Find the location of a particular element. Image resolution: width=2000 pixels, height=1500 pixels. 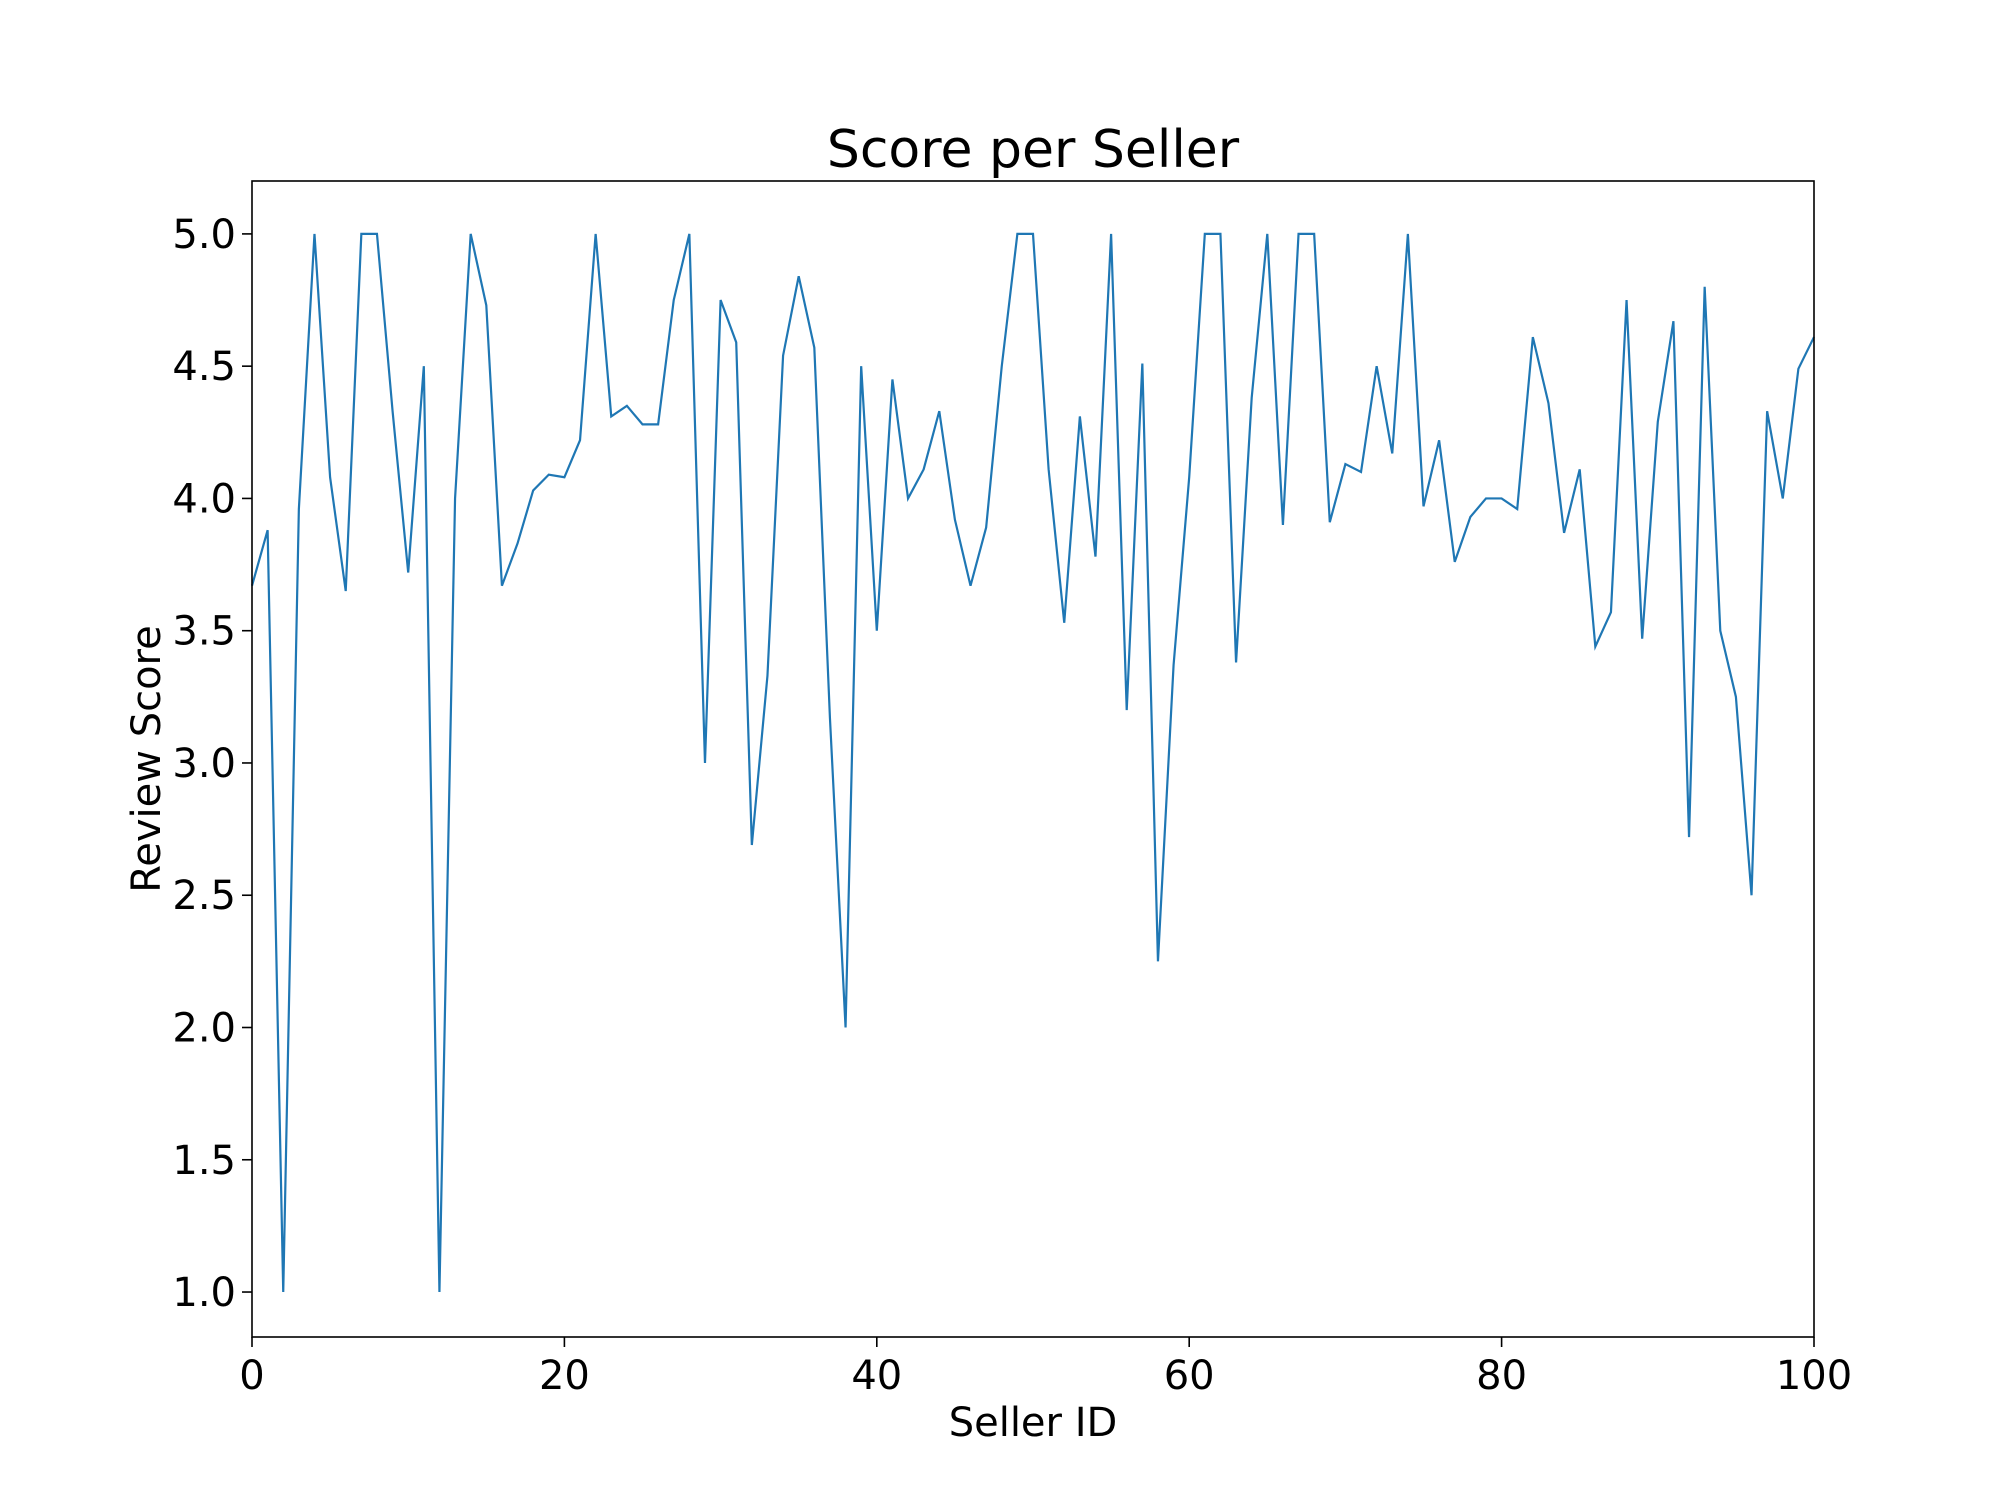

x-axis: 0 20 40 60 80 100 is located at coordinates (1045, 1368).